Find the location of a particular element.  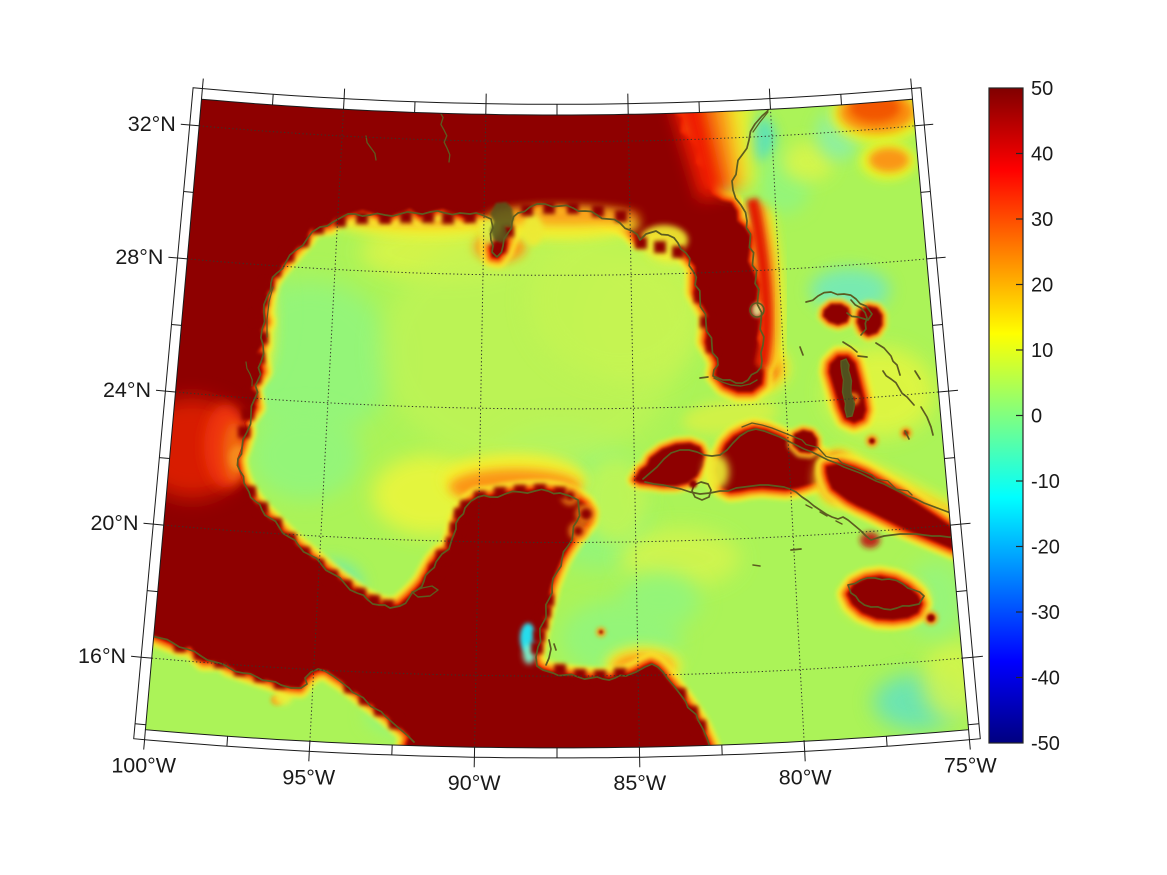

svg-text: 10 is located at coordinates (1042, 351).